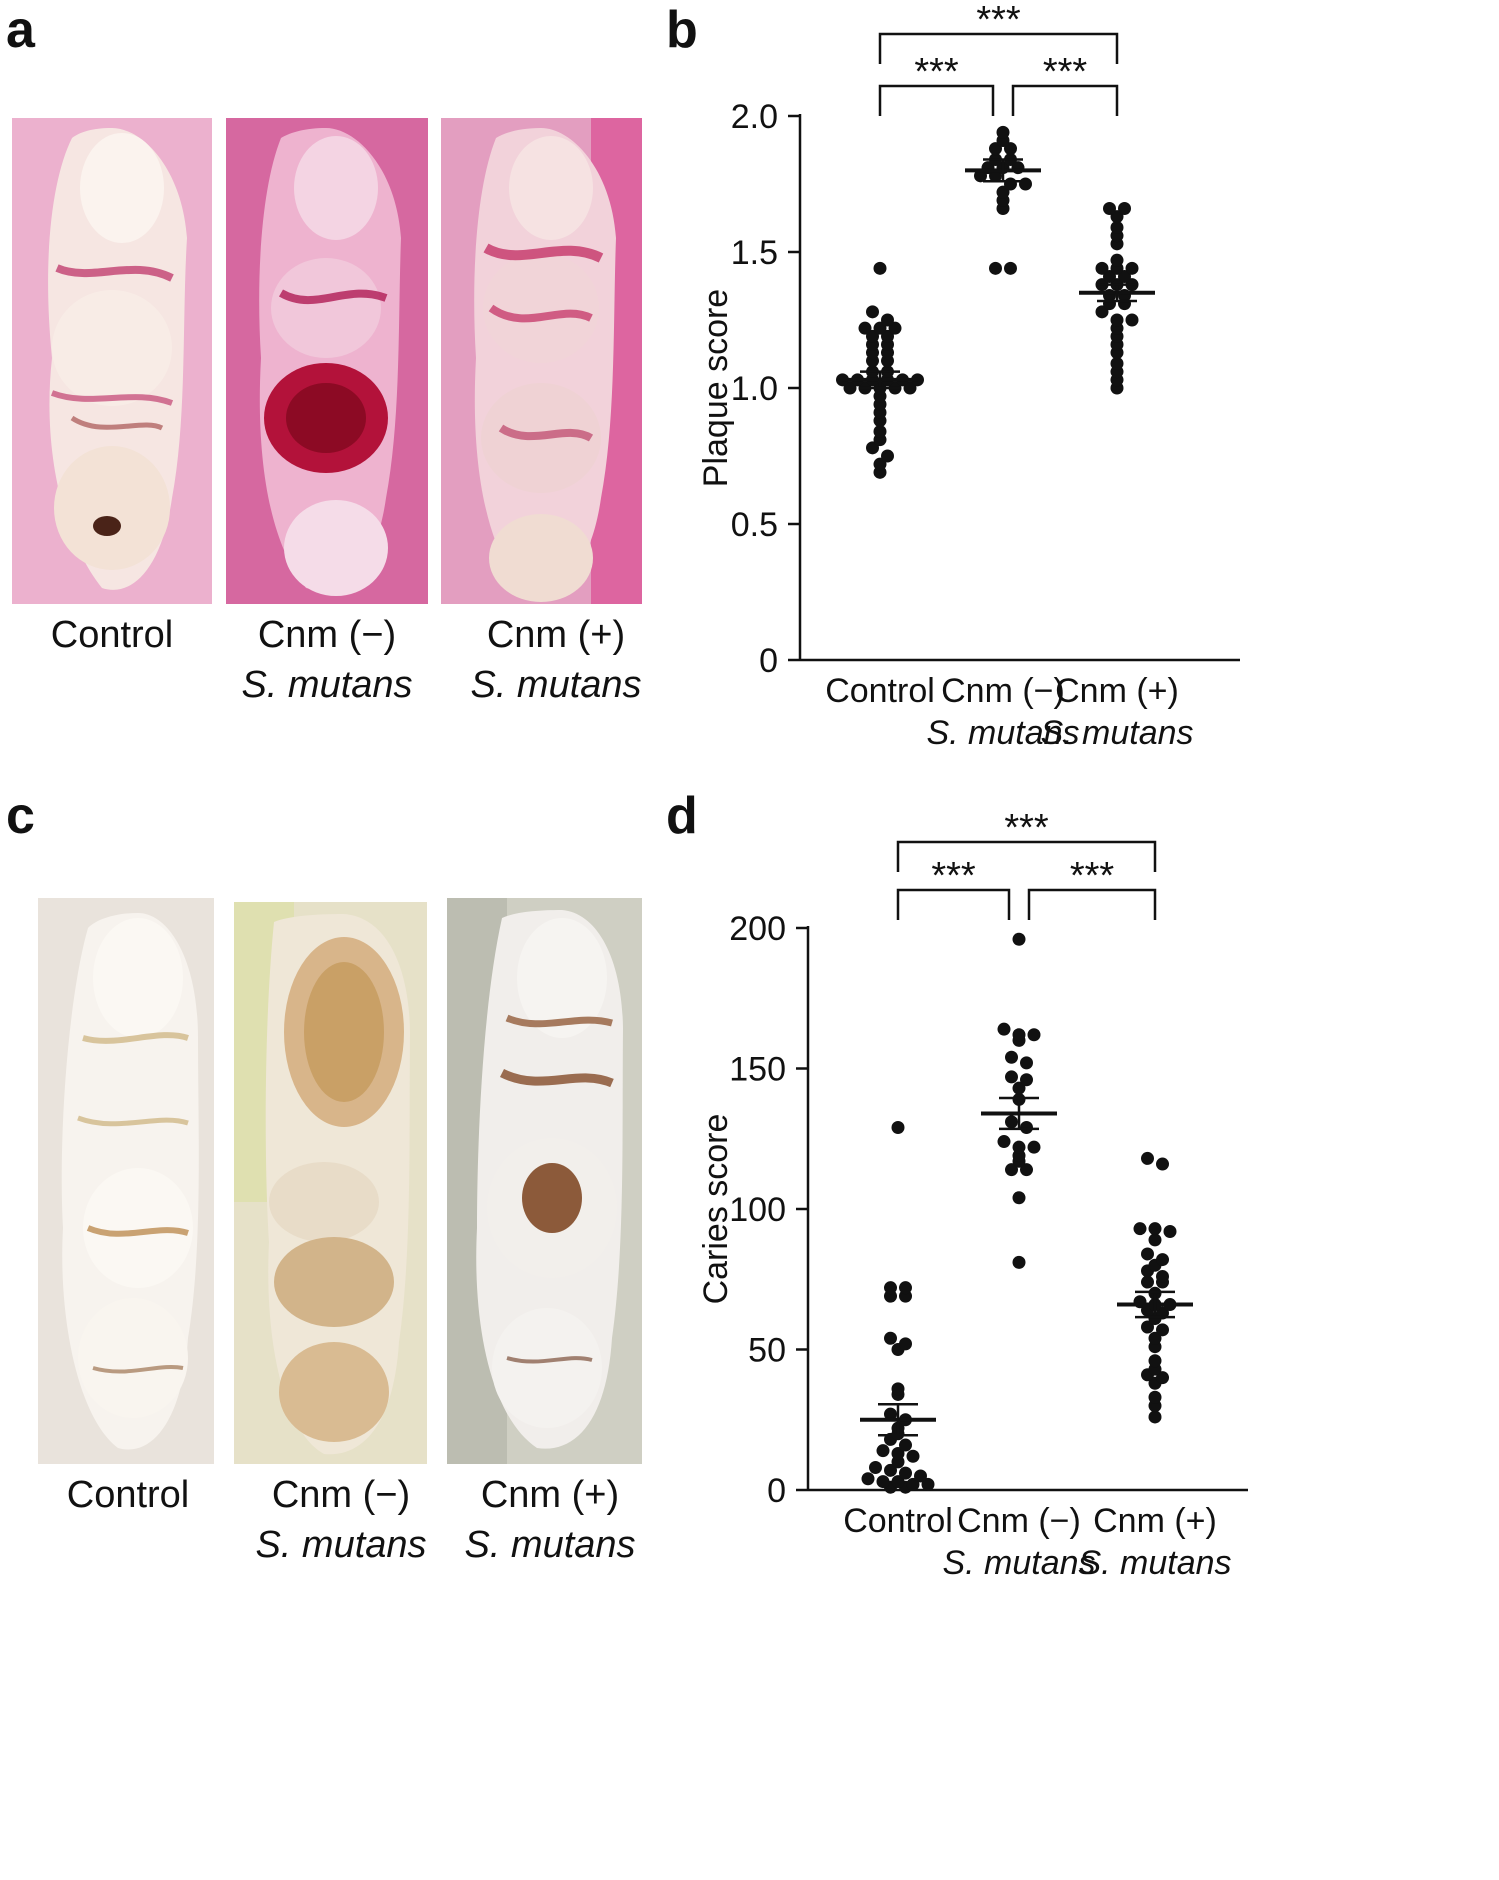 This screenshot has height=1880, width=1499. I want to click on caption-line: Control, so click(112, 635).